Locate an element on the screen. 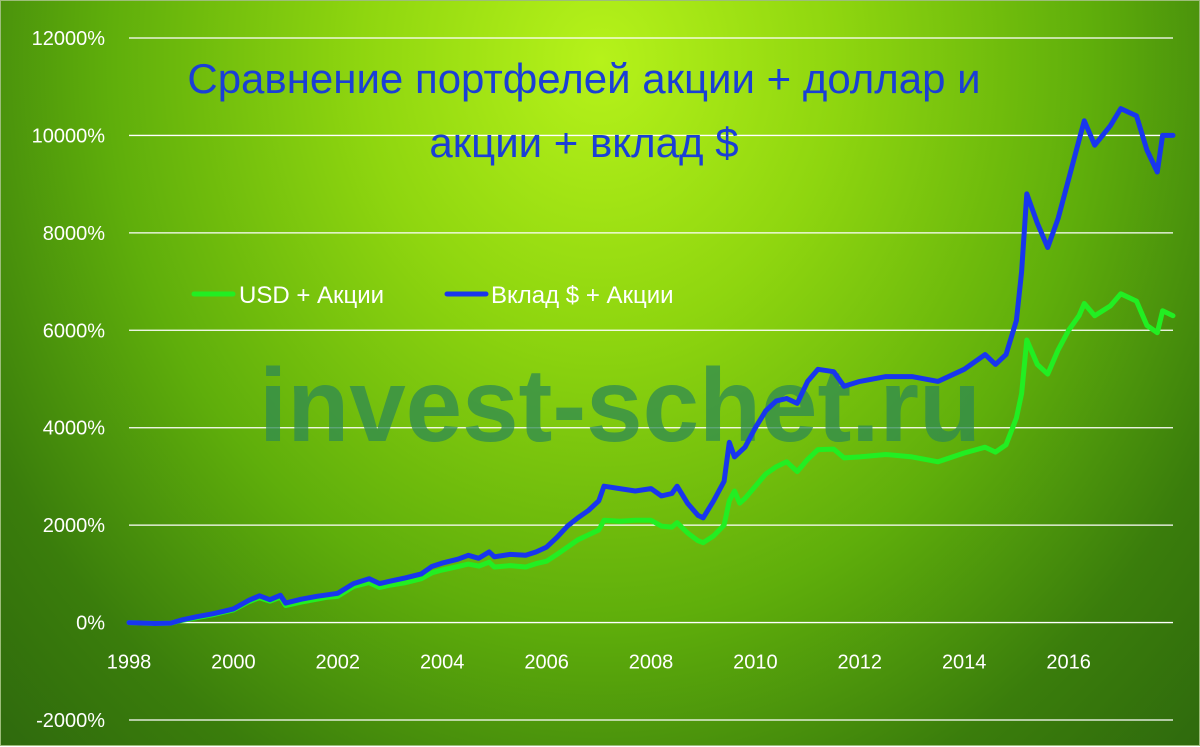 The height and width of the screenshot is (747, 1200). x-tick-label: 2000 is located at coordinates (233, 663).